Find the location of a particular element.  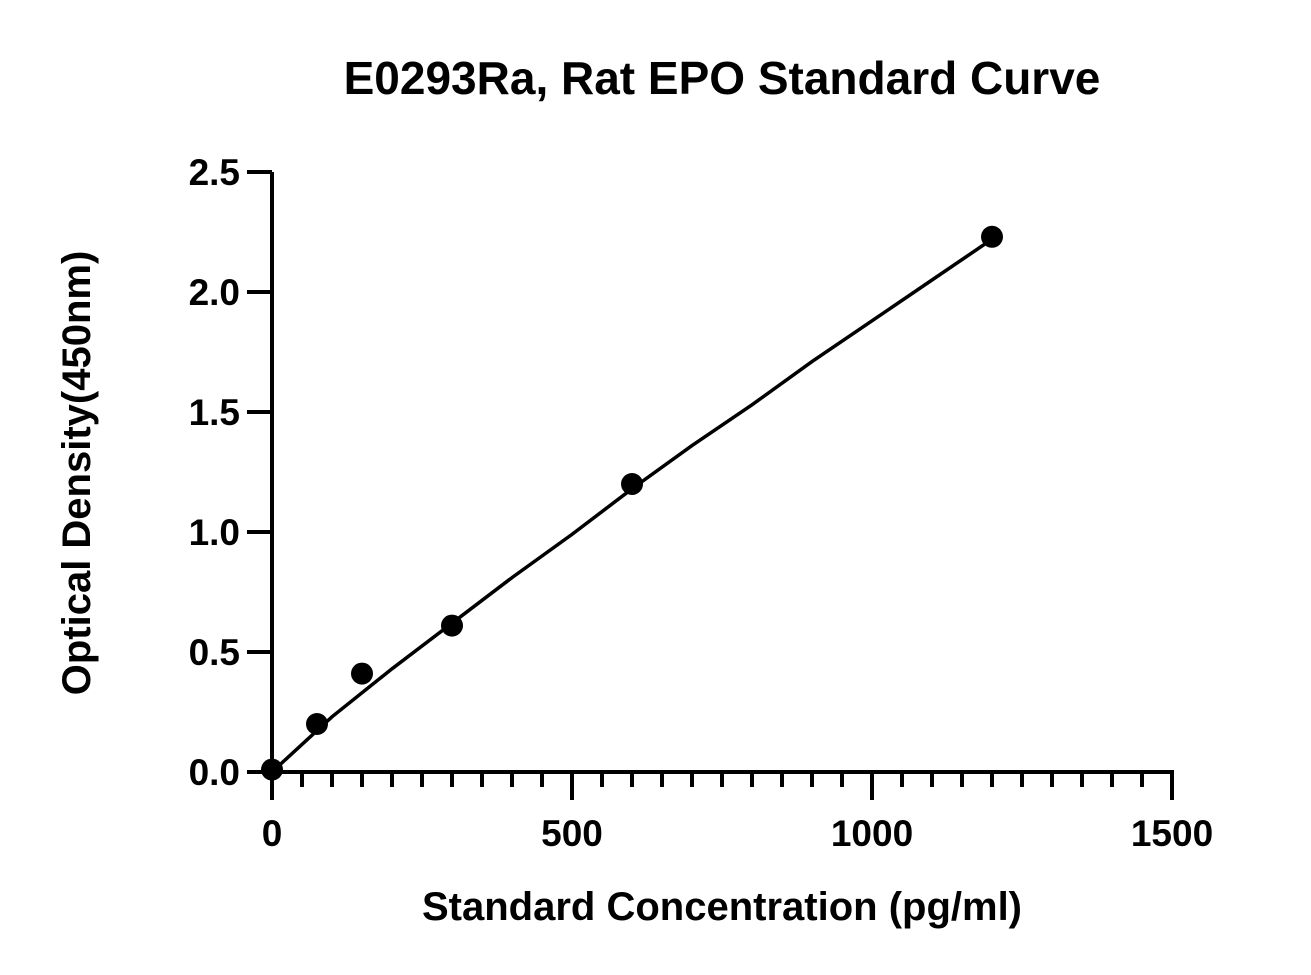

x-tick-label: 500 is located at coordinates (572, 833).